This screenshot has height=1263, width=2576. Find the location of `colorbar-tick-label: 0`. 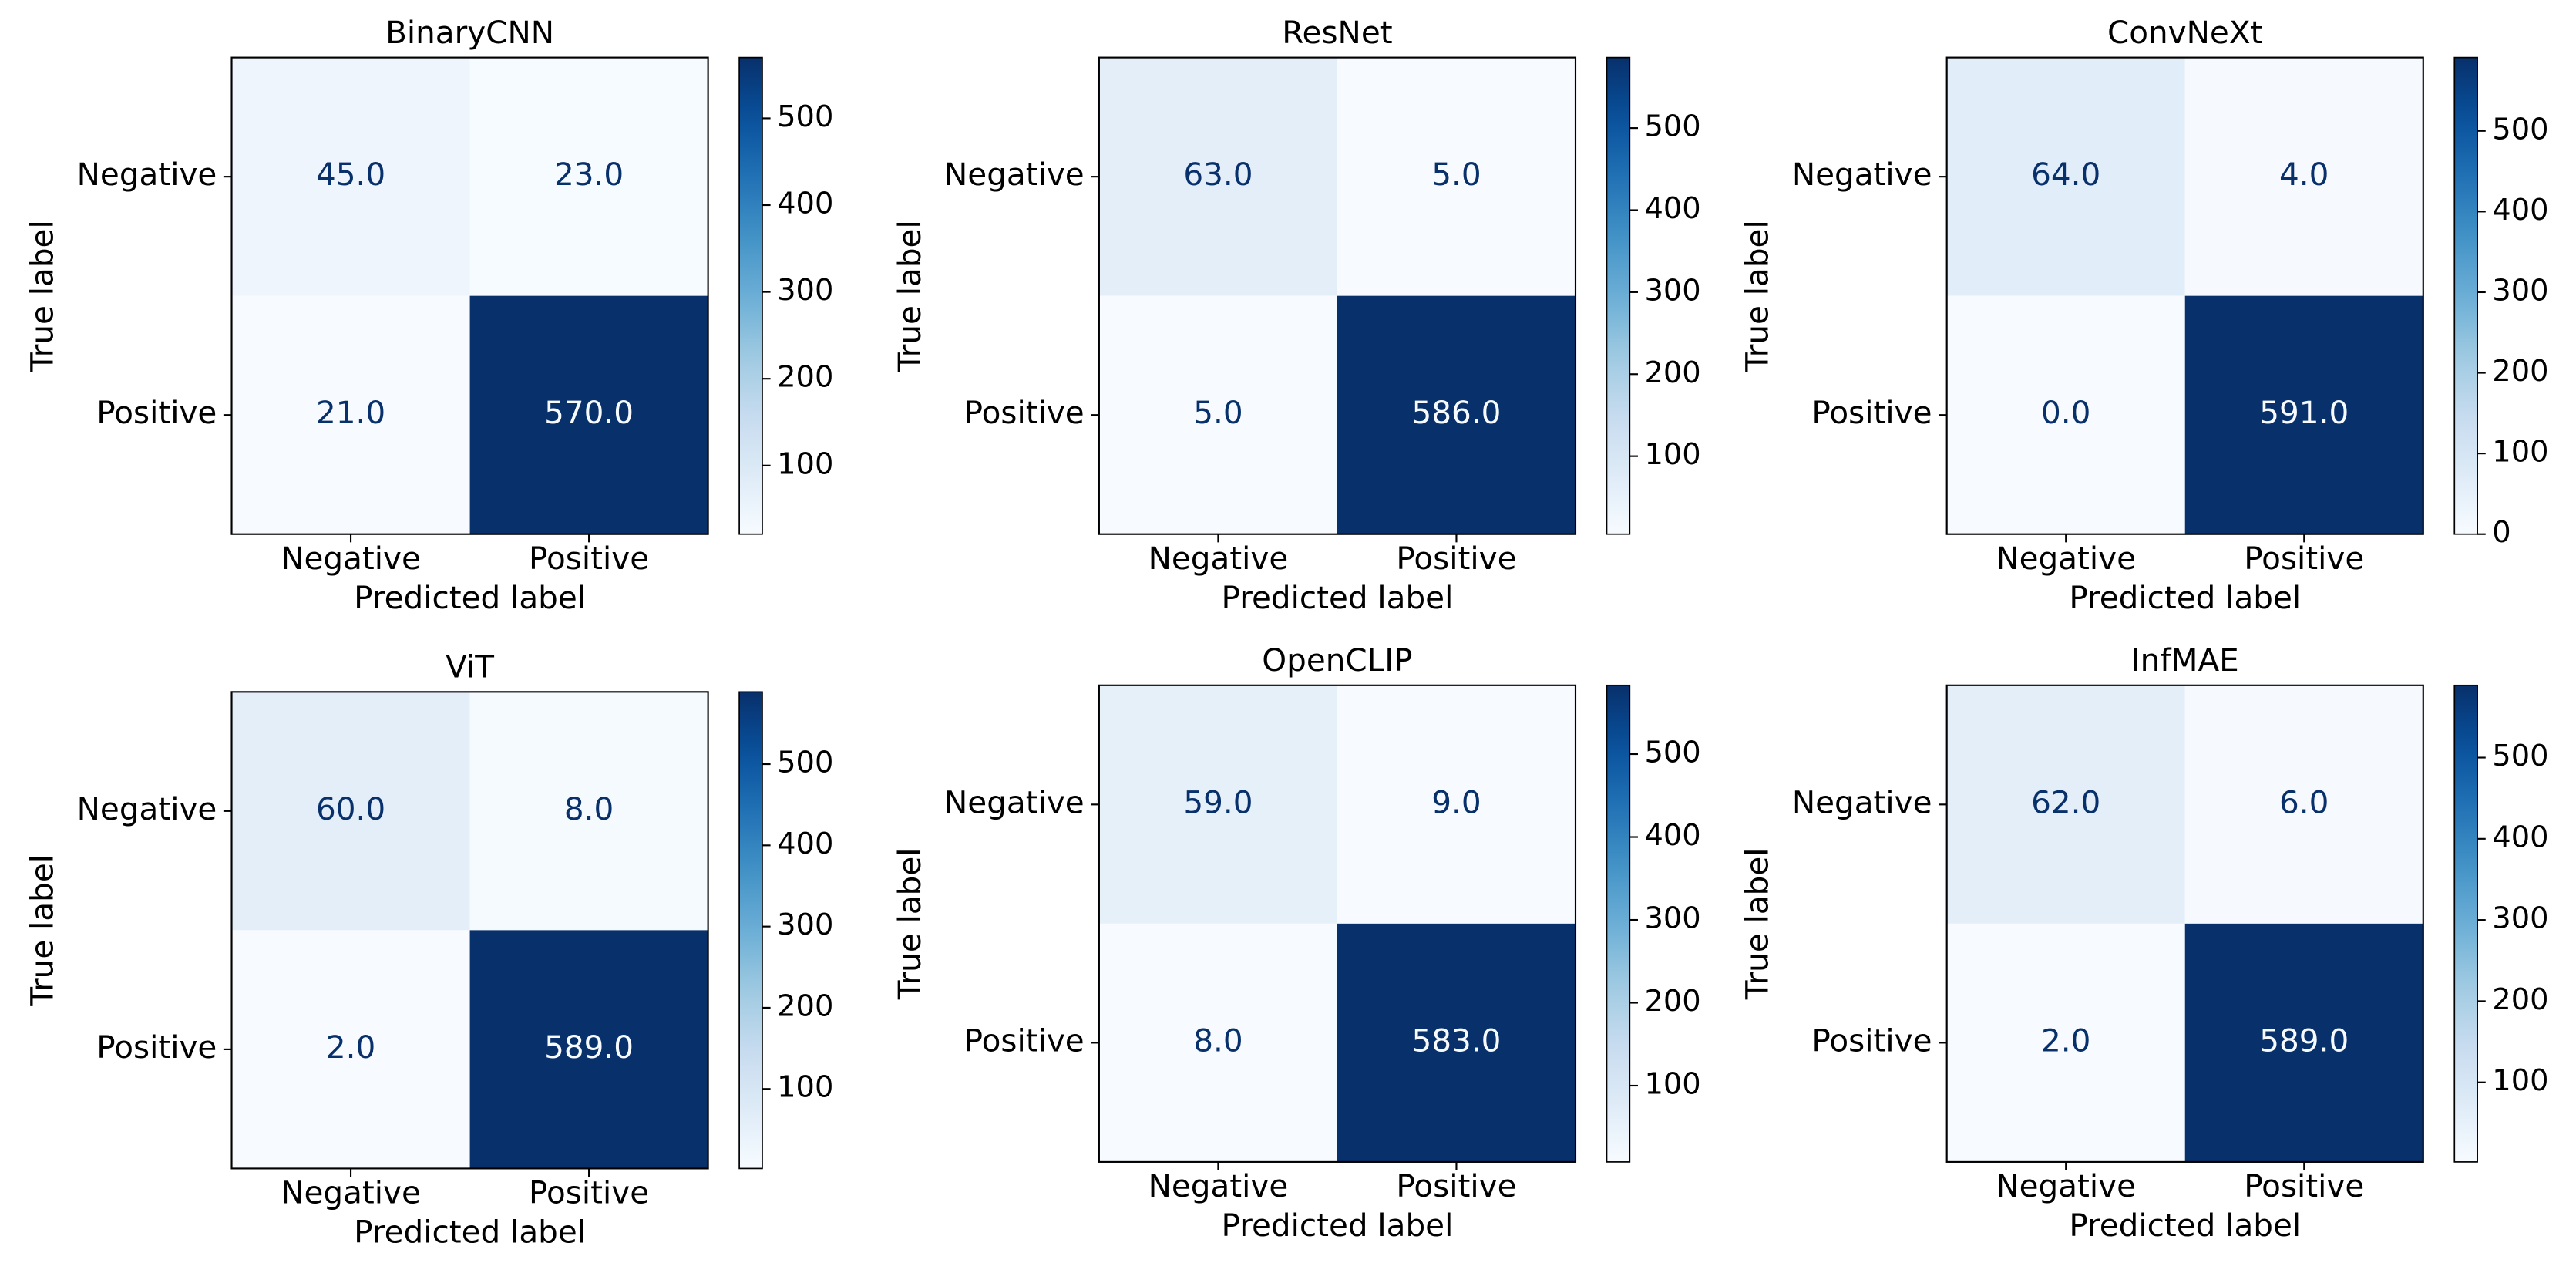

colorbar-tick-label: 0 is located at coordinates (2501, 533).